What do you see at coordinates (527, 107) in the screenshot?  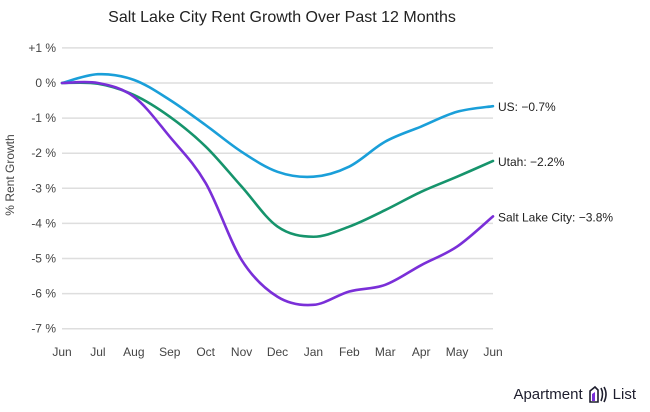 I see `series-end-label: US: −0.7%` at bounding box center [527, 107].